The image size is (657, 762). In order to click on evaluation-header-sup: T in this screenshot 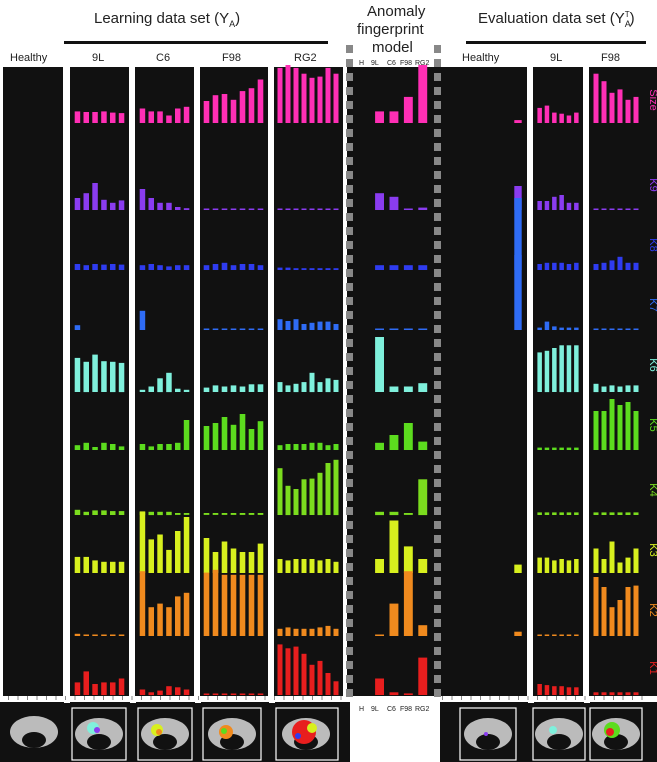, I will do `click(627, 14)`.